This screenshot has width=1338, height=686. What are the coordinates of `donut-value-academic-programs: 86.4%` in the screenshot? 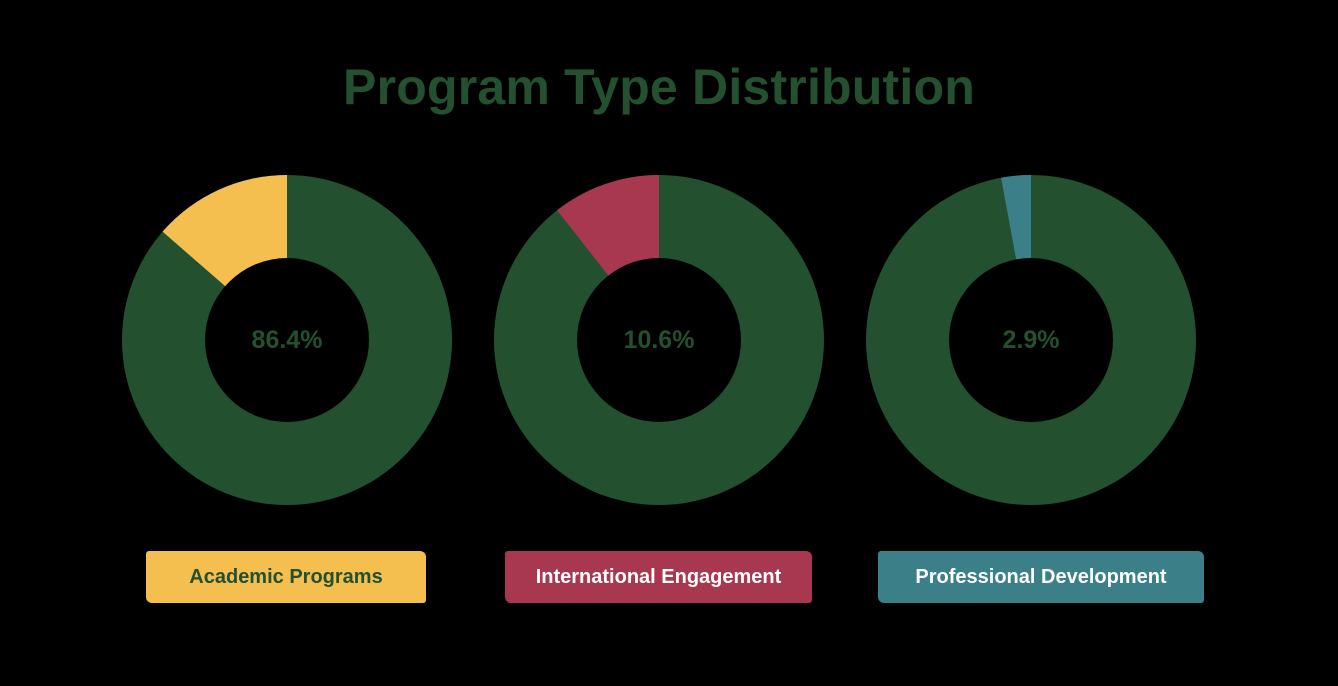 It's located at (287, 340).